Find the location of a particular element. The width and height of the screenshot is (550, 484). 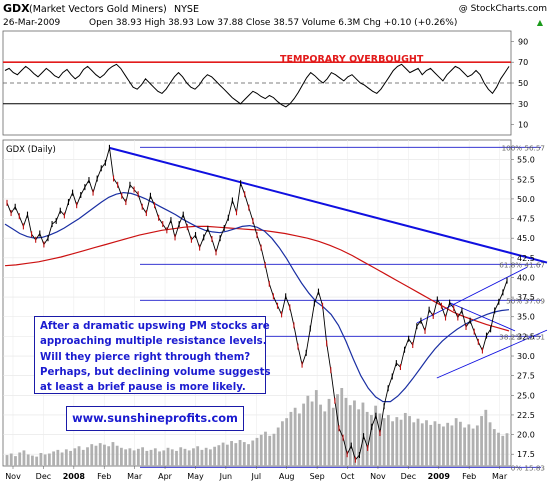

month-tick-label: Apr is located at coordinates (165, 476).